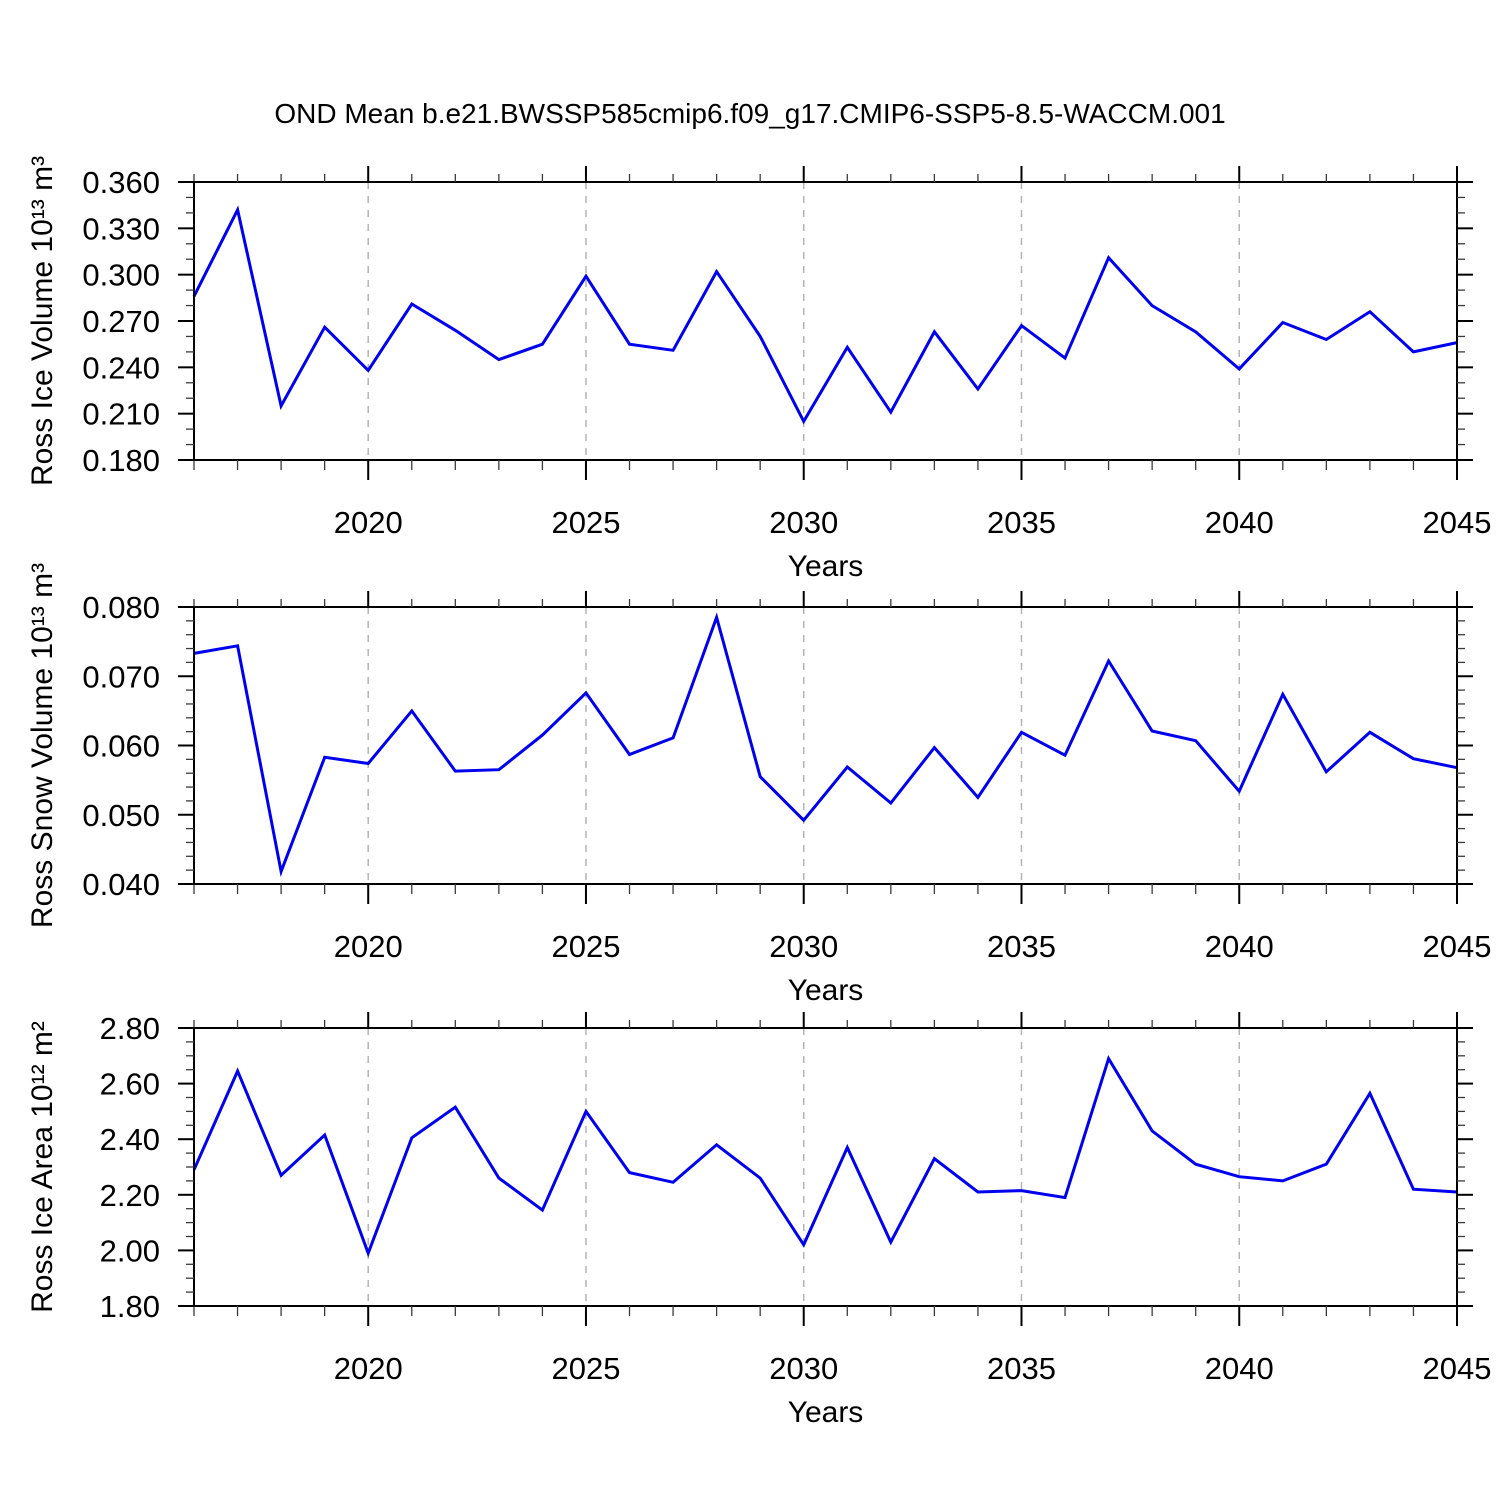 The image size is (1500, 1505). Describe the element at coordinates (121, 228) in the screenshot. I see `y-tick-label: 0.330` at that location.